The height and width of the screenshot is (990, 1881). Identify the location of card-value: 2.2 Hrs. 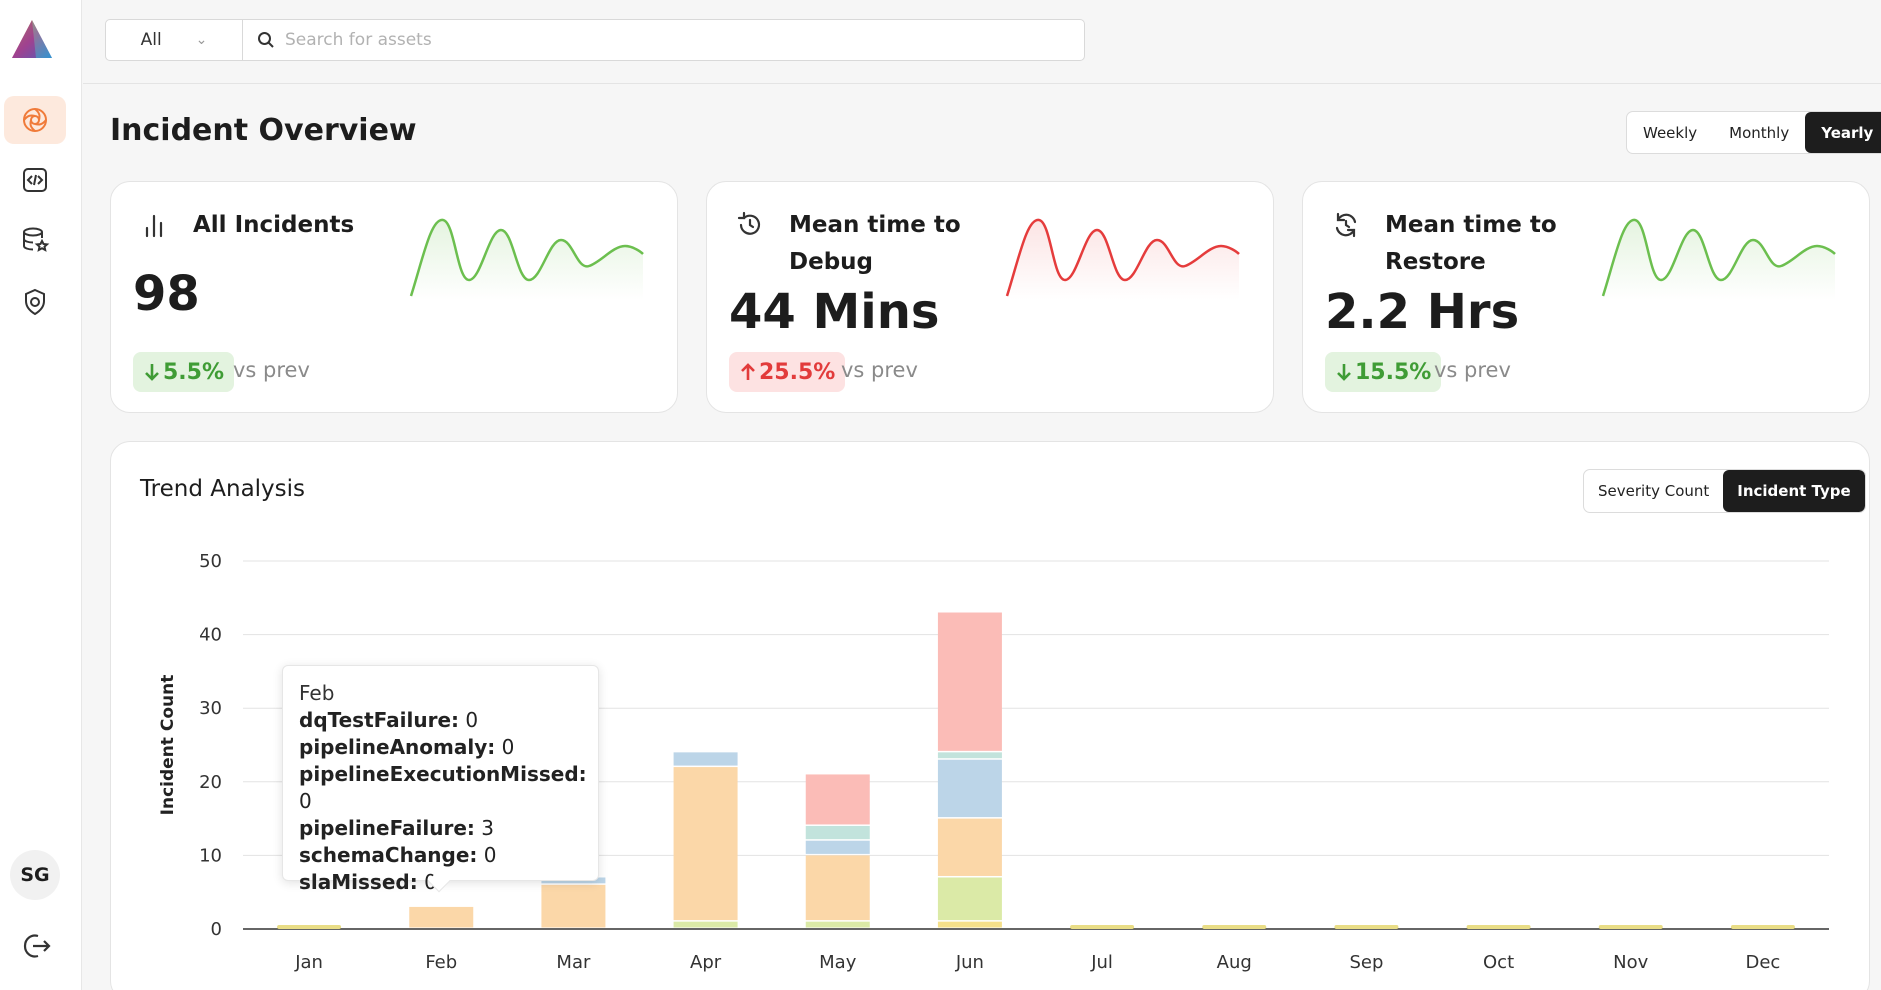
(1422, 312).